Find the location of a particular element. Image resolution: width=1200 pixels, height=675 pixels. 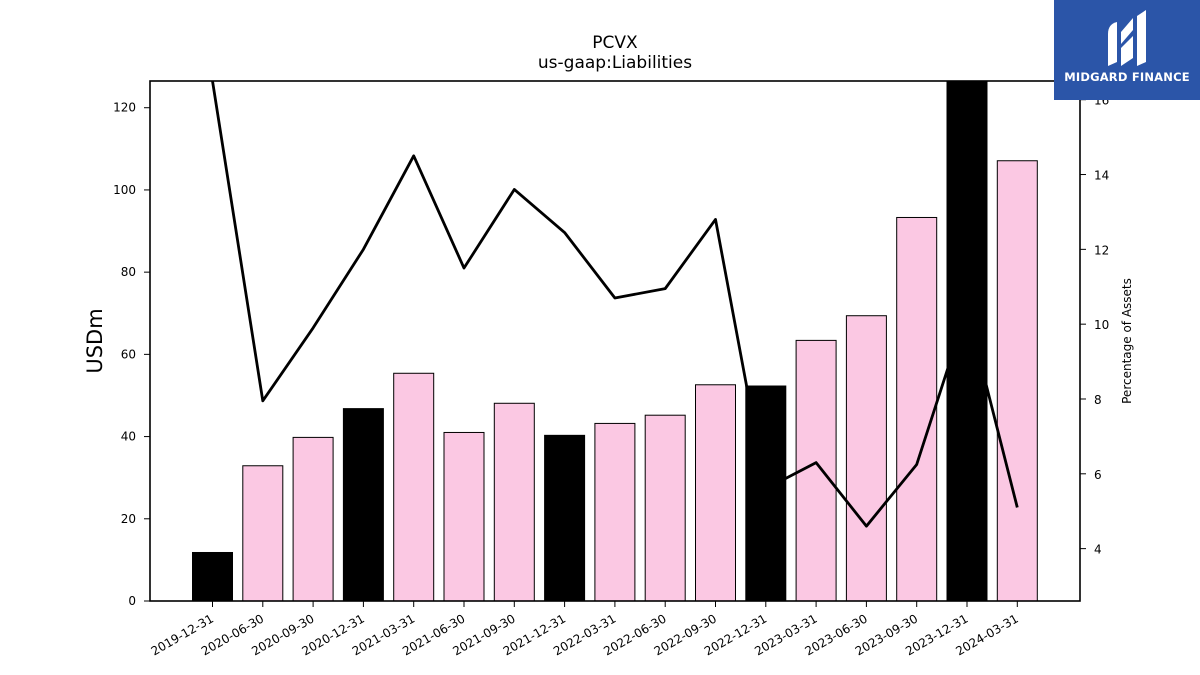

y-tick-label: 100 is located at coordinates (124, 190).